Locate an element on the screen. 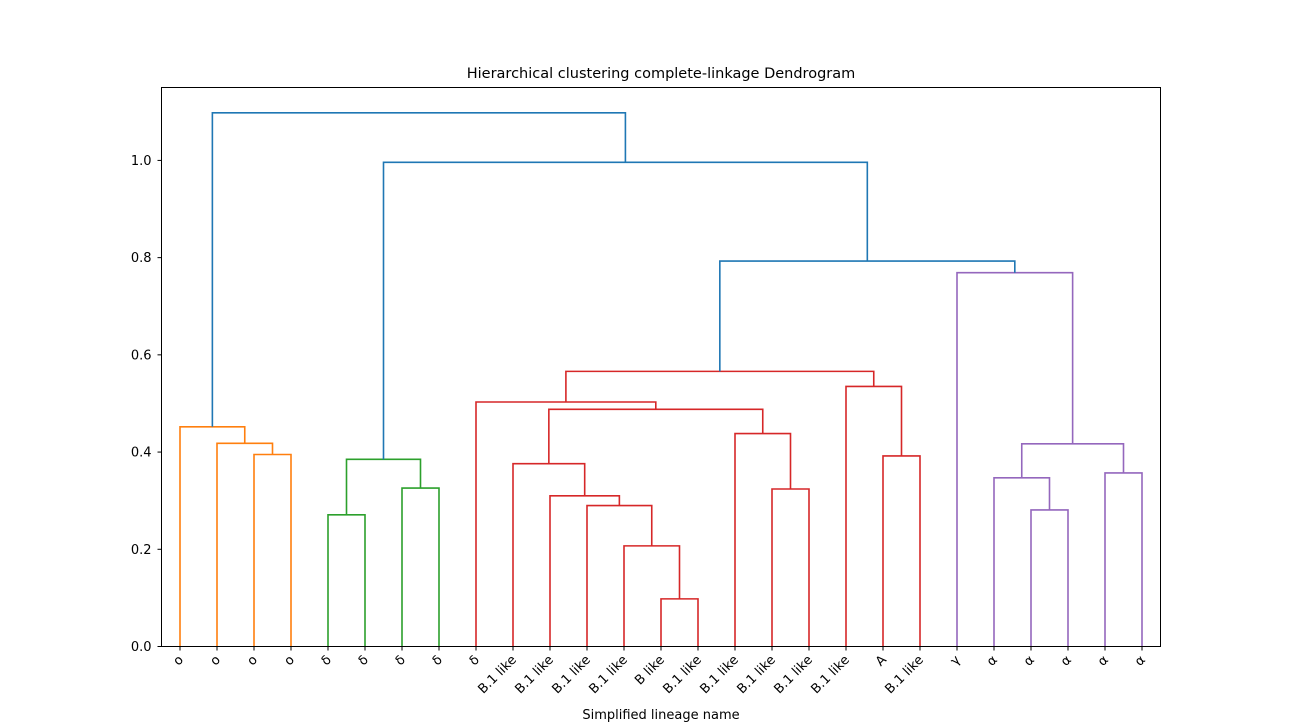  y-axis: 0.0 0.2 0.4 0.6 0.8 1.0 is located at coordinates (146, 404).